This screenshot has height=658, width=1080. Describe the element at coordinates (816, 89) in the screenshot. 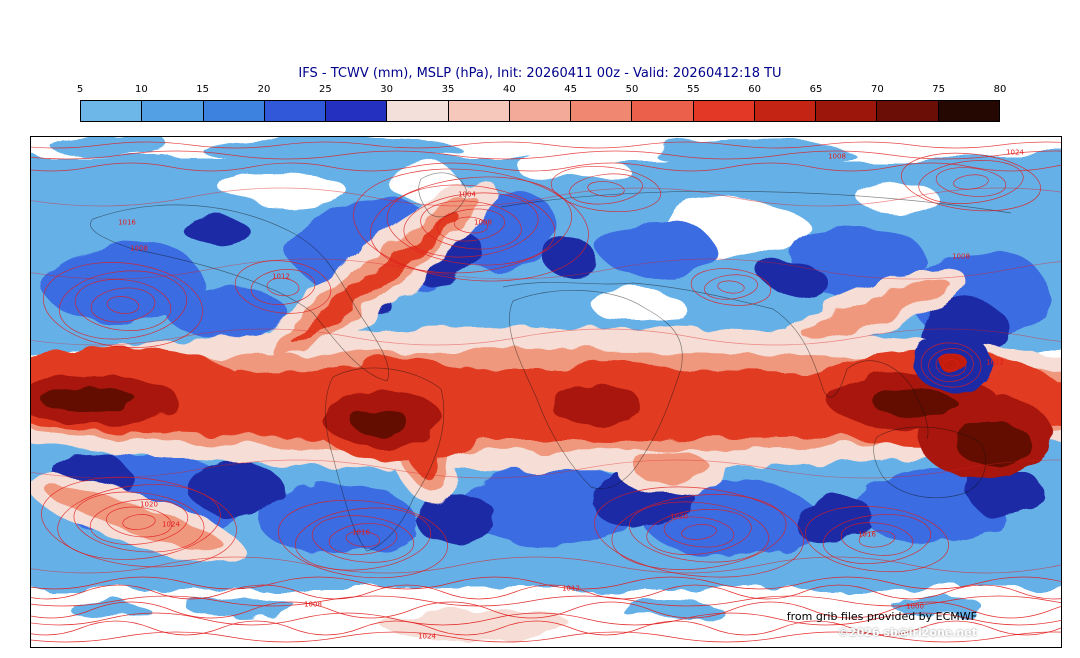

I see `colorbar-tick: 65` at that location.